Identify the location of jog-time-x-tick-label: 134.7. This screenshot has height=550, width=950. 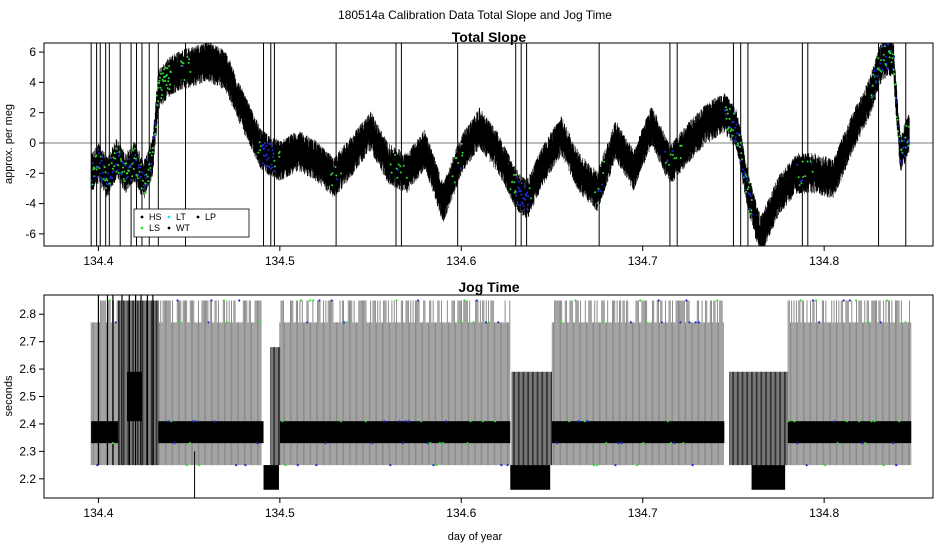
(643, 513).